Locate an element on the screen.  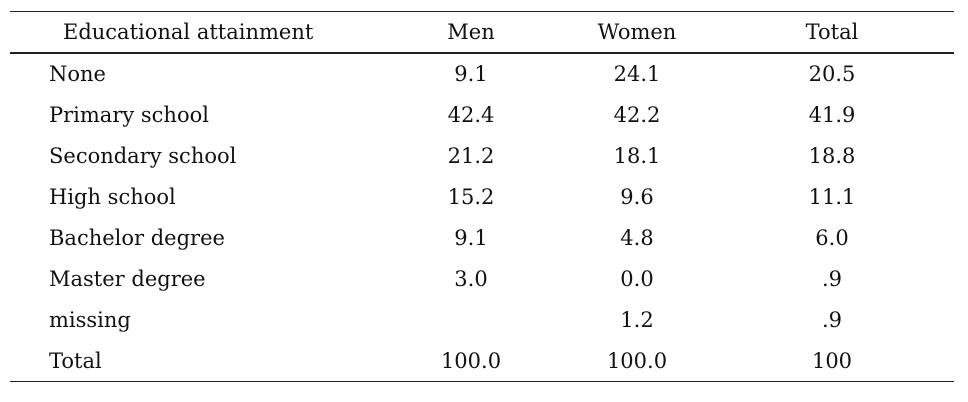
cell-total: 6.0 is located at coordinates (832, 237).